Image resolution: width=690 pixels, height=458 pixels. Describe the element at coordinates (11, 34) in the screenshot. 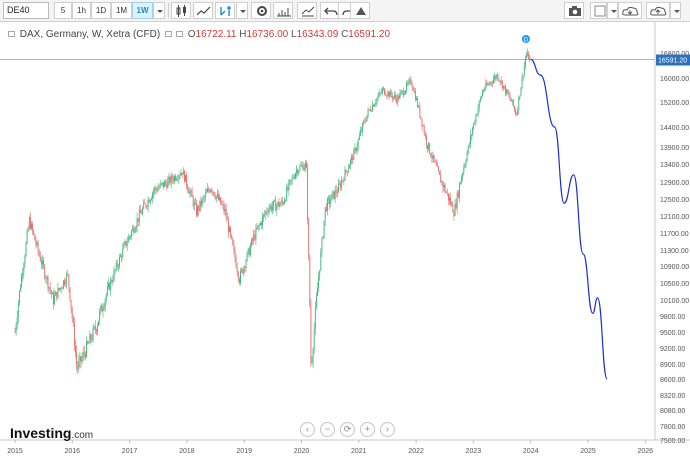

I see `collapse-icon` at that location.